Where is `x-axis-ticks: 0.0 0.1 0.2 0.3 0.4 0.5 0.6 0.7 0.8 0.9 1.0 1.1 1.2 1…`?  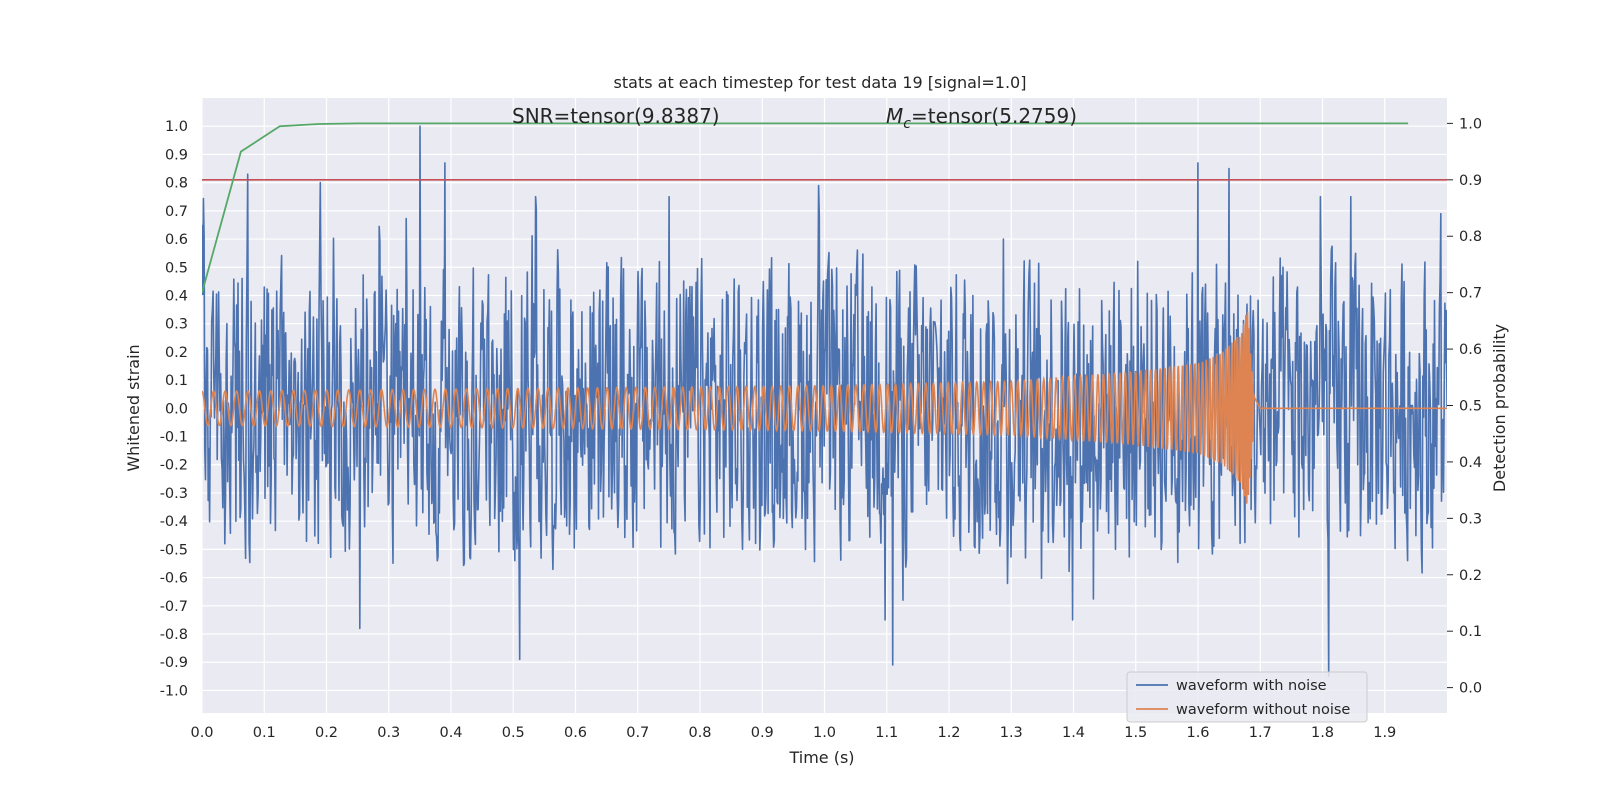
x-axis-ticks: 0.0 0.1 0.2 0.3 0.4 0.5 0.6 0.7 0.8 0.9 1.0 1.1 1.2 1… is located at coordinates (793, 733).